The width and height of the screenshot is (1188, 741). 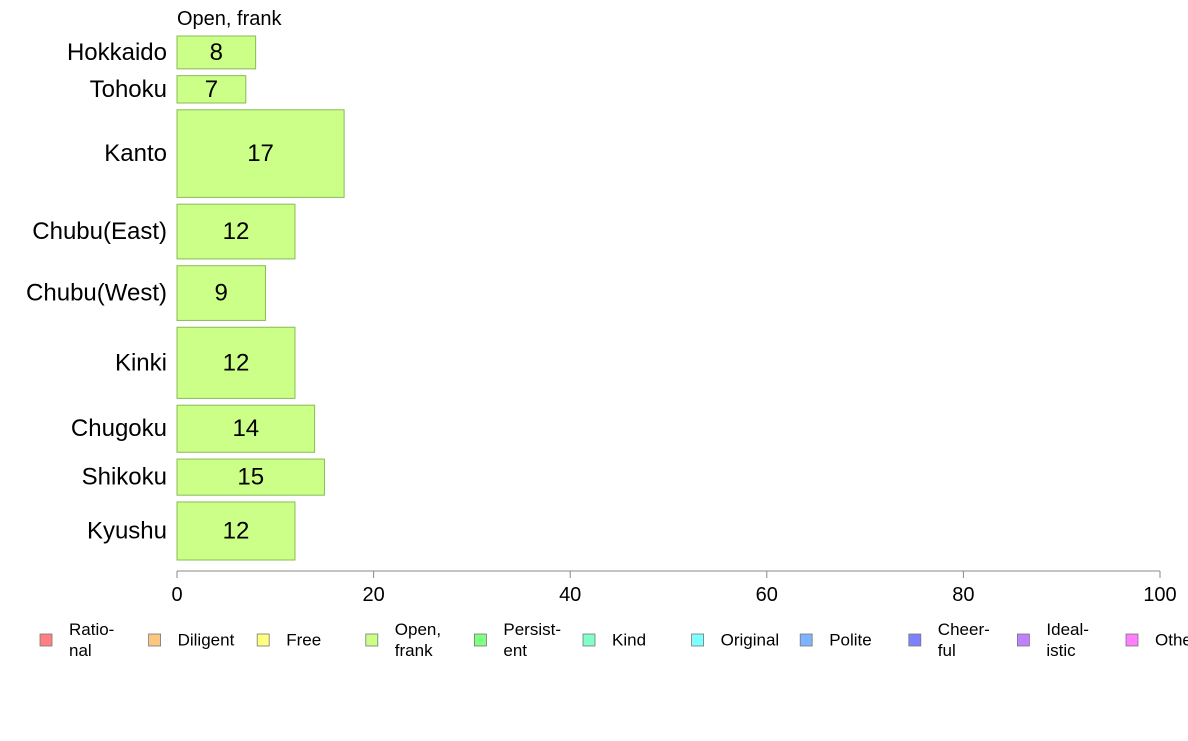 What do you see at coordinates (963, 595) in the screenshot?
I see `x-tick-label: 80` at bounding box center [963, 595].